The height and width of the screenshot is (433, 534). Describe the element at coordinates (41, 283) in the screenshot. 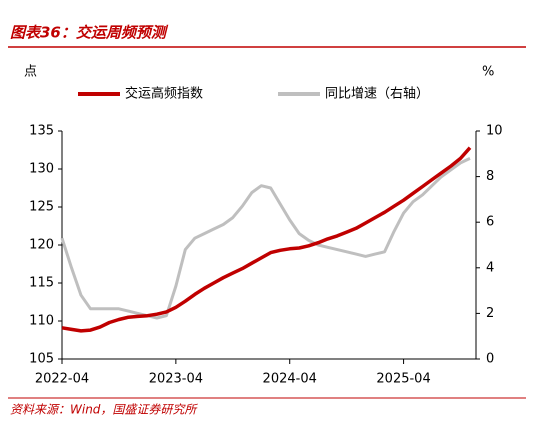

I see `y-tick-label: 115` at that location.